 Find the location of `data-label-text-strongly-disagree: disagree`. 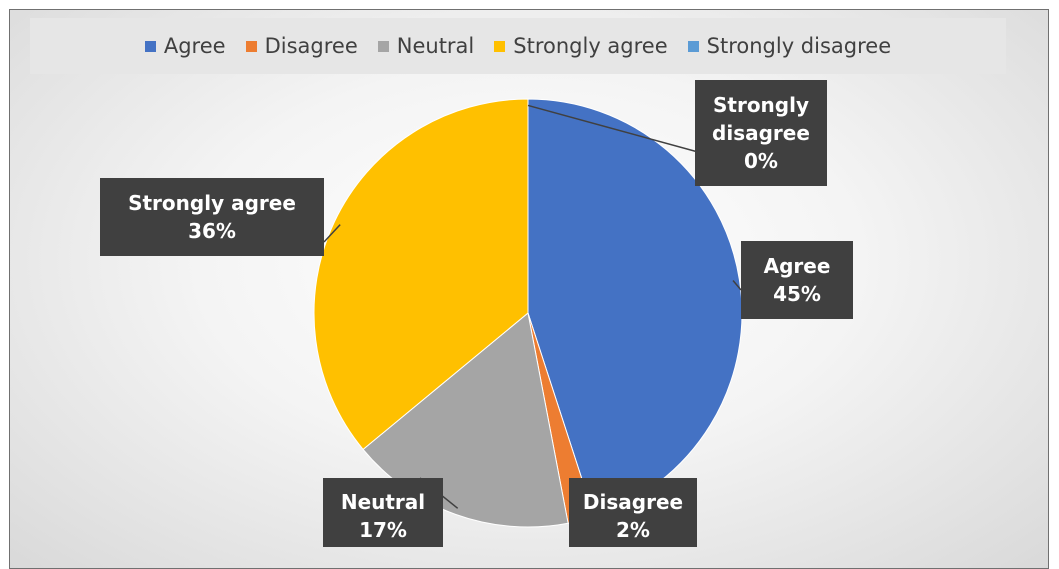

data-label-text-strongly-disagree: disagree is located at coordinates (761, 133).